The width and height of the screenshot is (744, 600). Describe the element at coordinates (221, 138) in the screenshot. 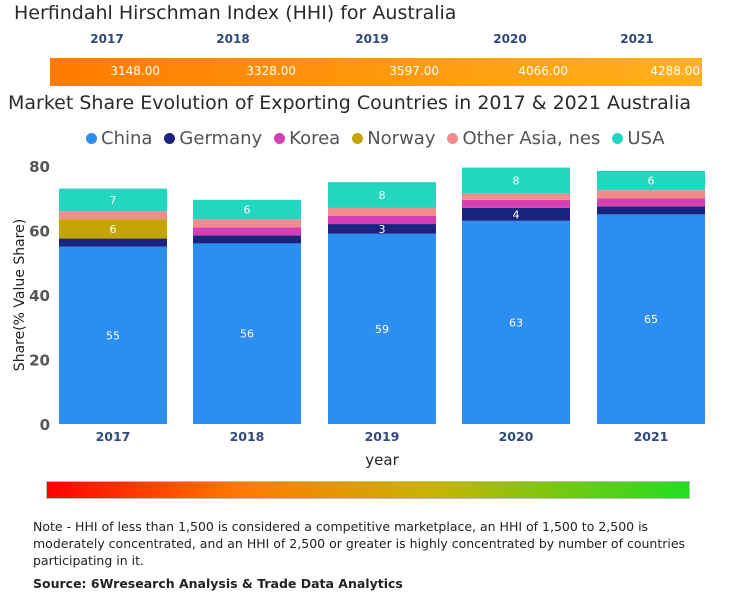

I see `legend-label-germany: Germany` at that location.